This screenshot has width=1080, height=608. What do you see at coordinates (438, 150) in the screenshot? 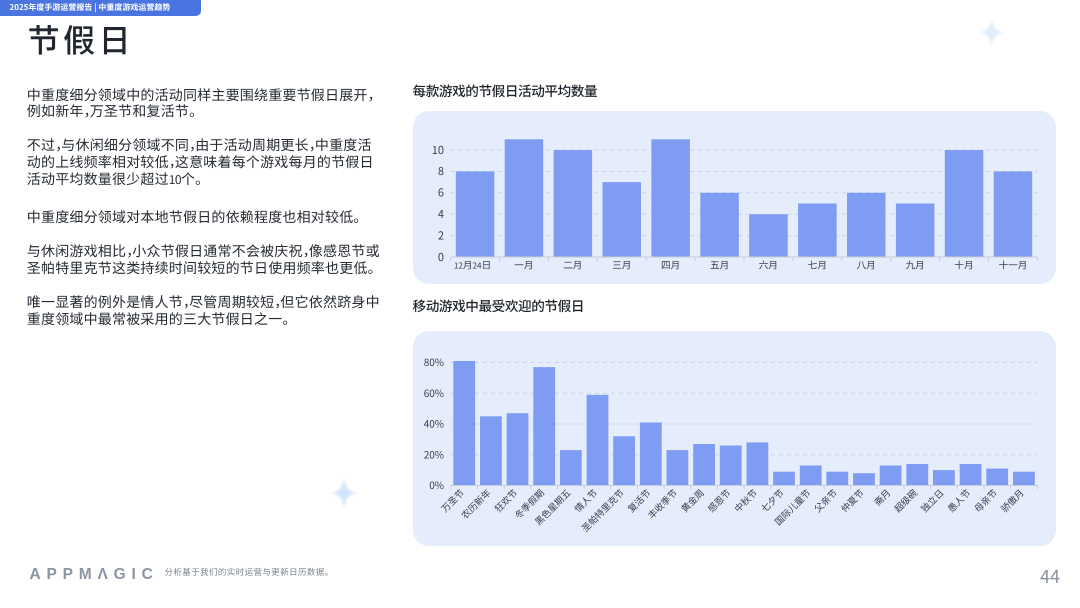
I see `svg-text: 10` at bounding box center [438, 150].